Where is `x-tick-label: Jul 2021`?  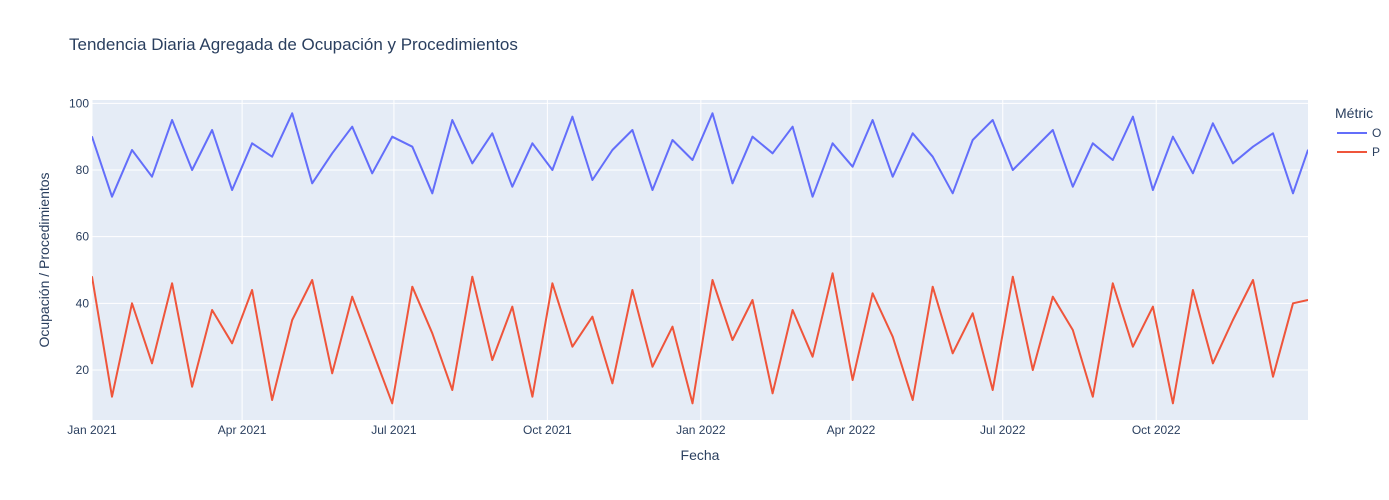 x-tick-label: Jul 2021 is located at coordinates (394, 430).